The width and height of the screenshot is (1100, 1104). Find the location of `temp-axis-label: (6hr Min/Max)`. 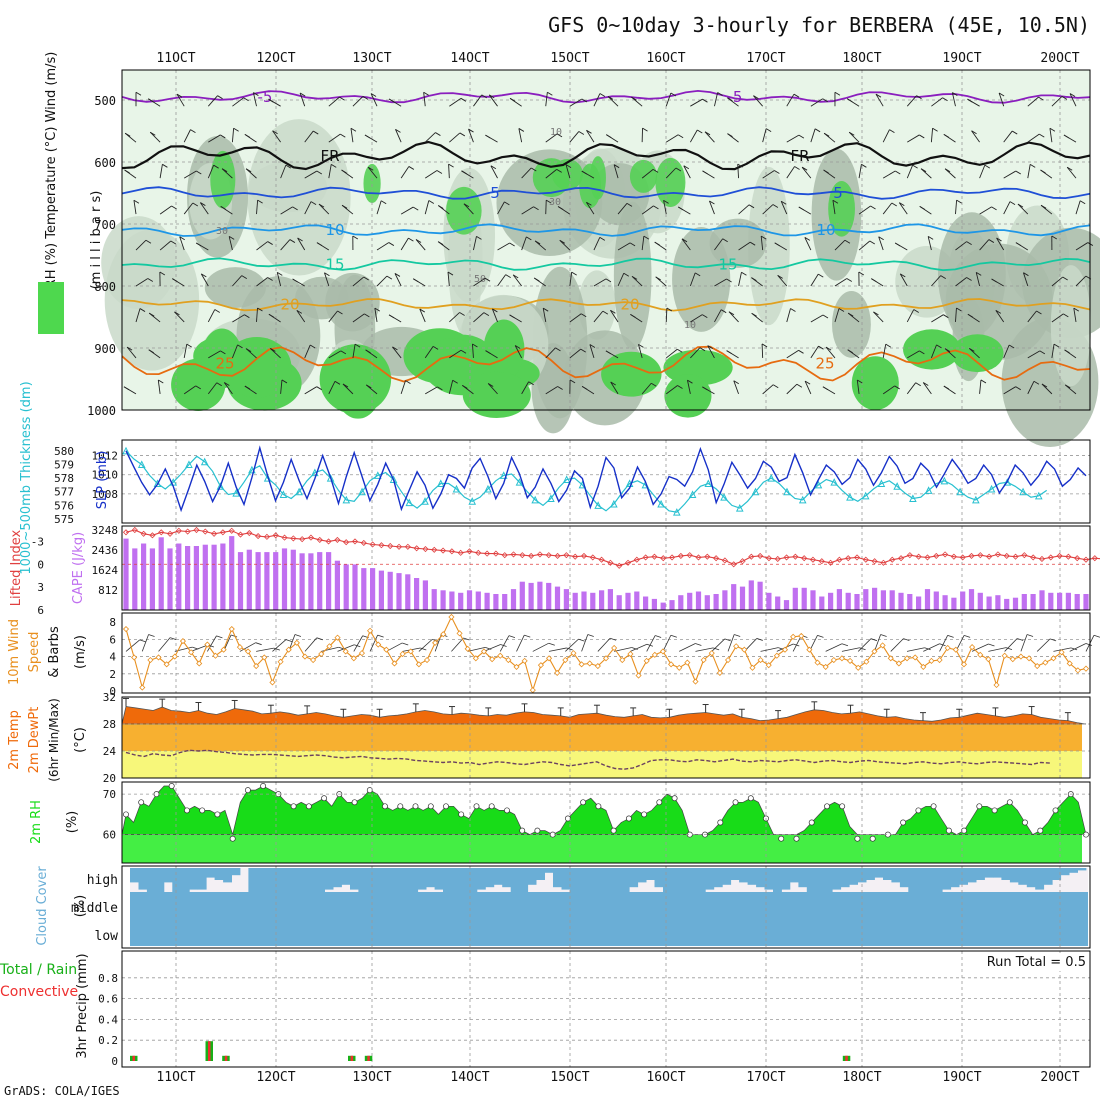

temp-axis-label: (6hr Min/Max) is located at coordinates (54, 740).